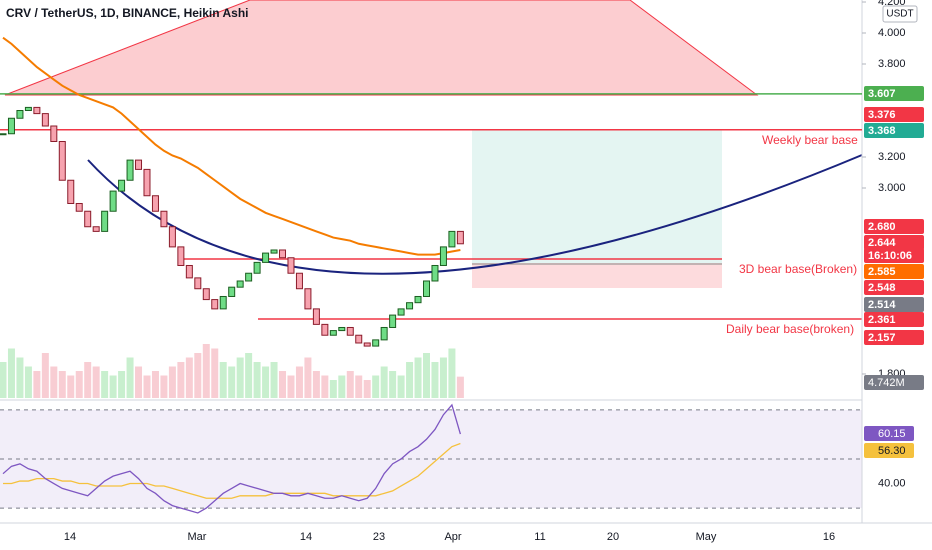 This screenshot has width=932, height=550. Describe the element at coordinates (197, 537) in the screenshot. I see `time-label: Mar` at that location.